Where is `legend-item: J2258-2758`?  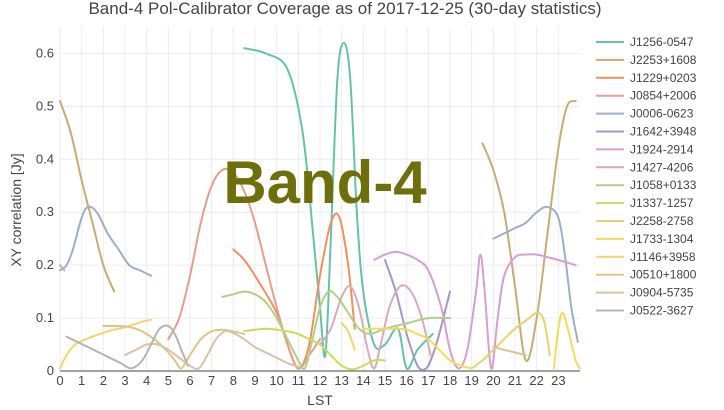
legend-item: J2258-2758 is located at coordinates (645, 221).